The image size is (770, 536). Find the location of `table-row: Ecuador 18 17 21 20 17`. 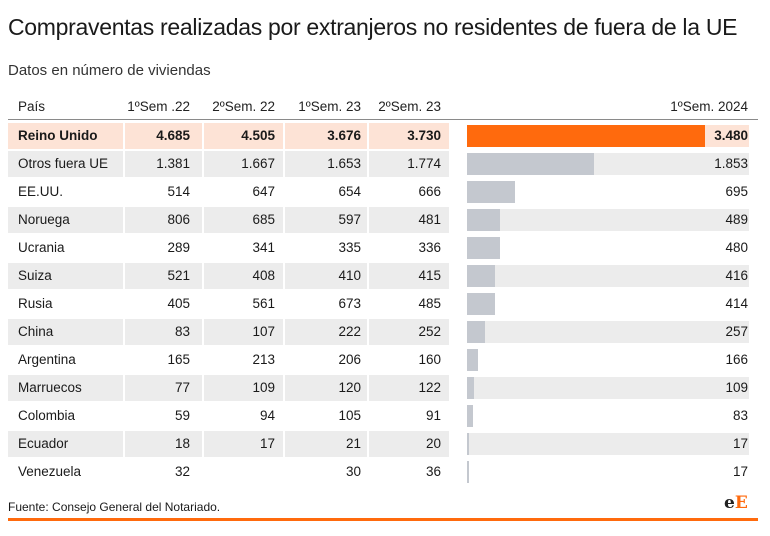

table-row: Ecuador 18 17 21 20 17 is located at coordinates (383, 445).